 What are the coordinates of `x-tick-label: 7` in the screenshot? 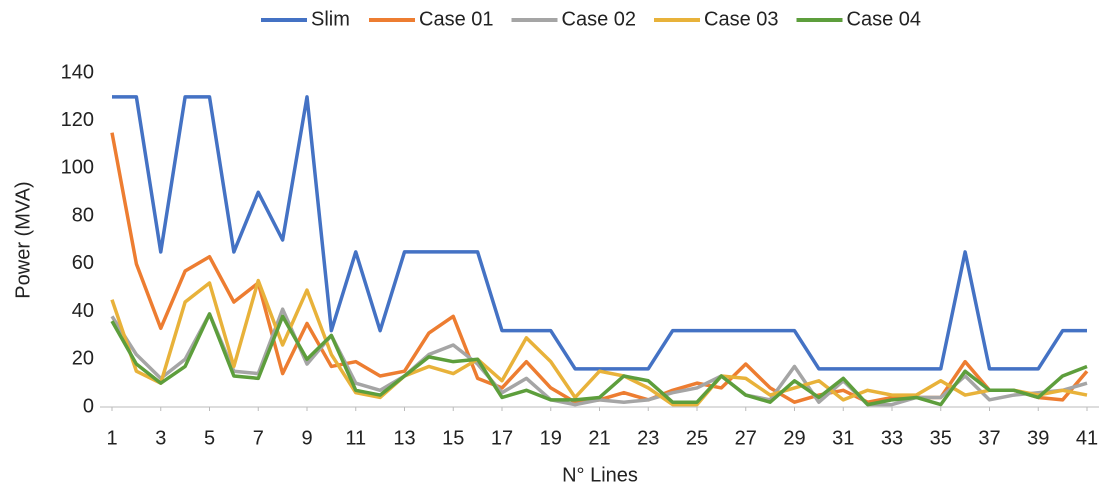 It's located at (258, 438).